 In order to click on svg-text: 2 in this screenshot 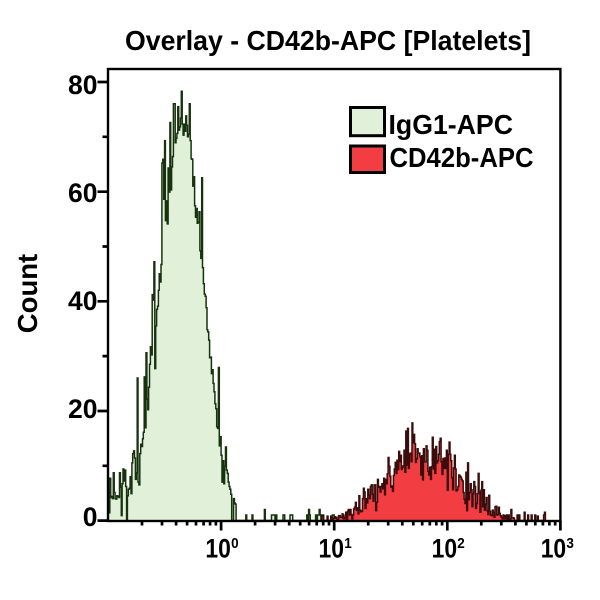, I will do `click(461, 543)`.